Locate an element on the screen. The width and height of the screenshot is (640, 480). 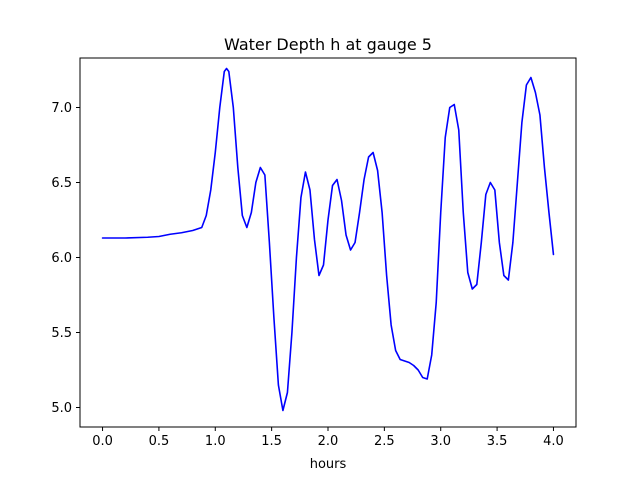
x-tick-label: 0.5 is located at coordinates (159, 441).